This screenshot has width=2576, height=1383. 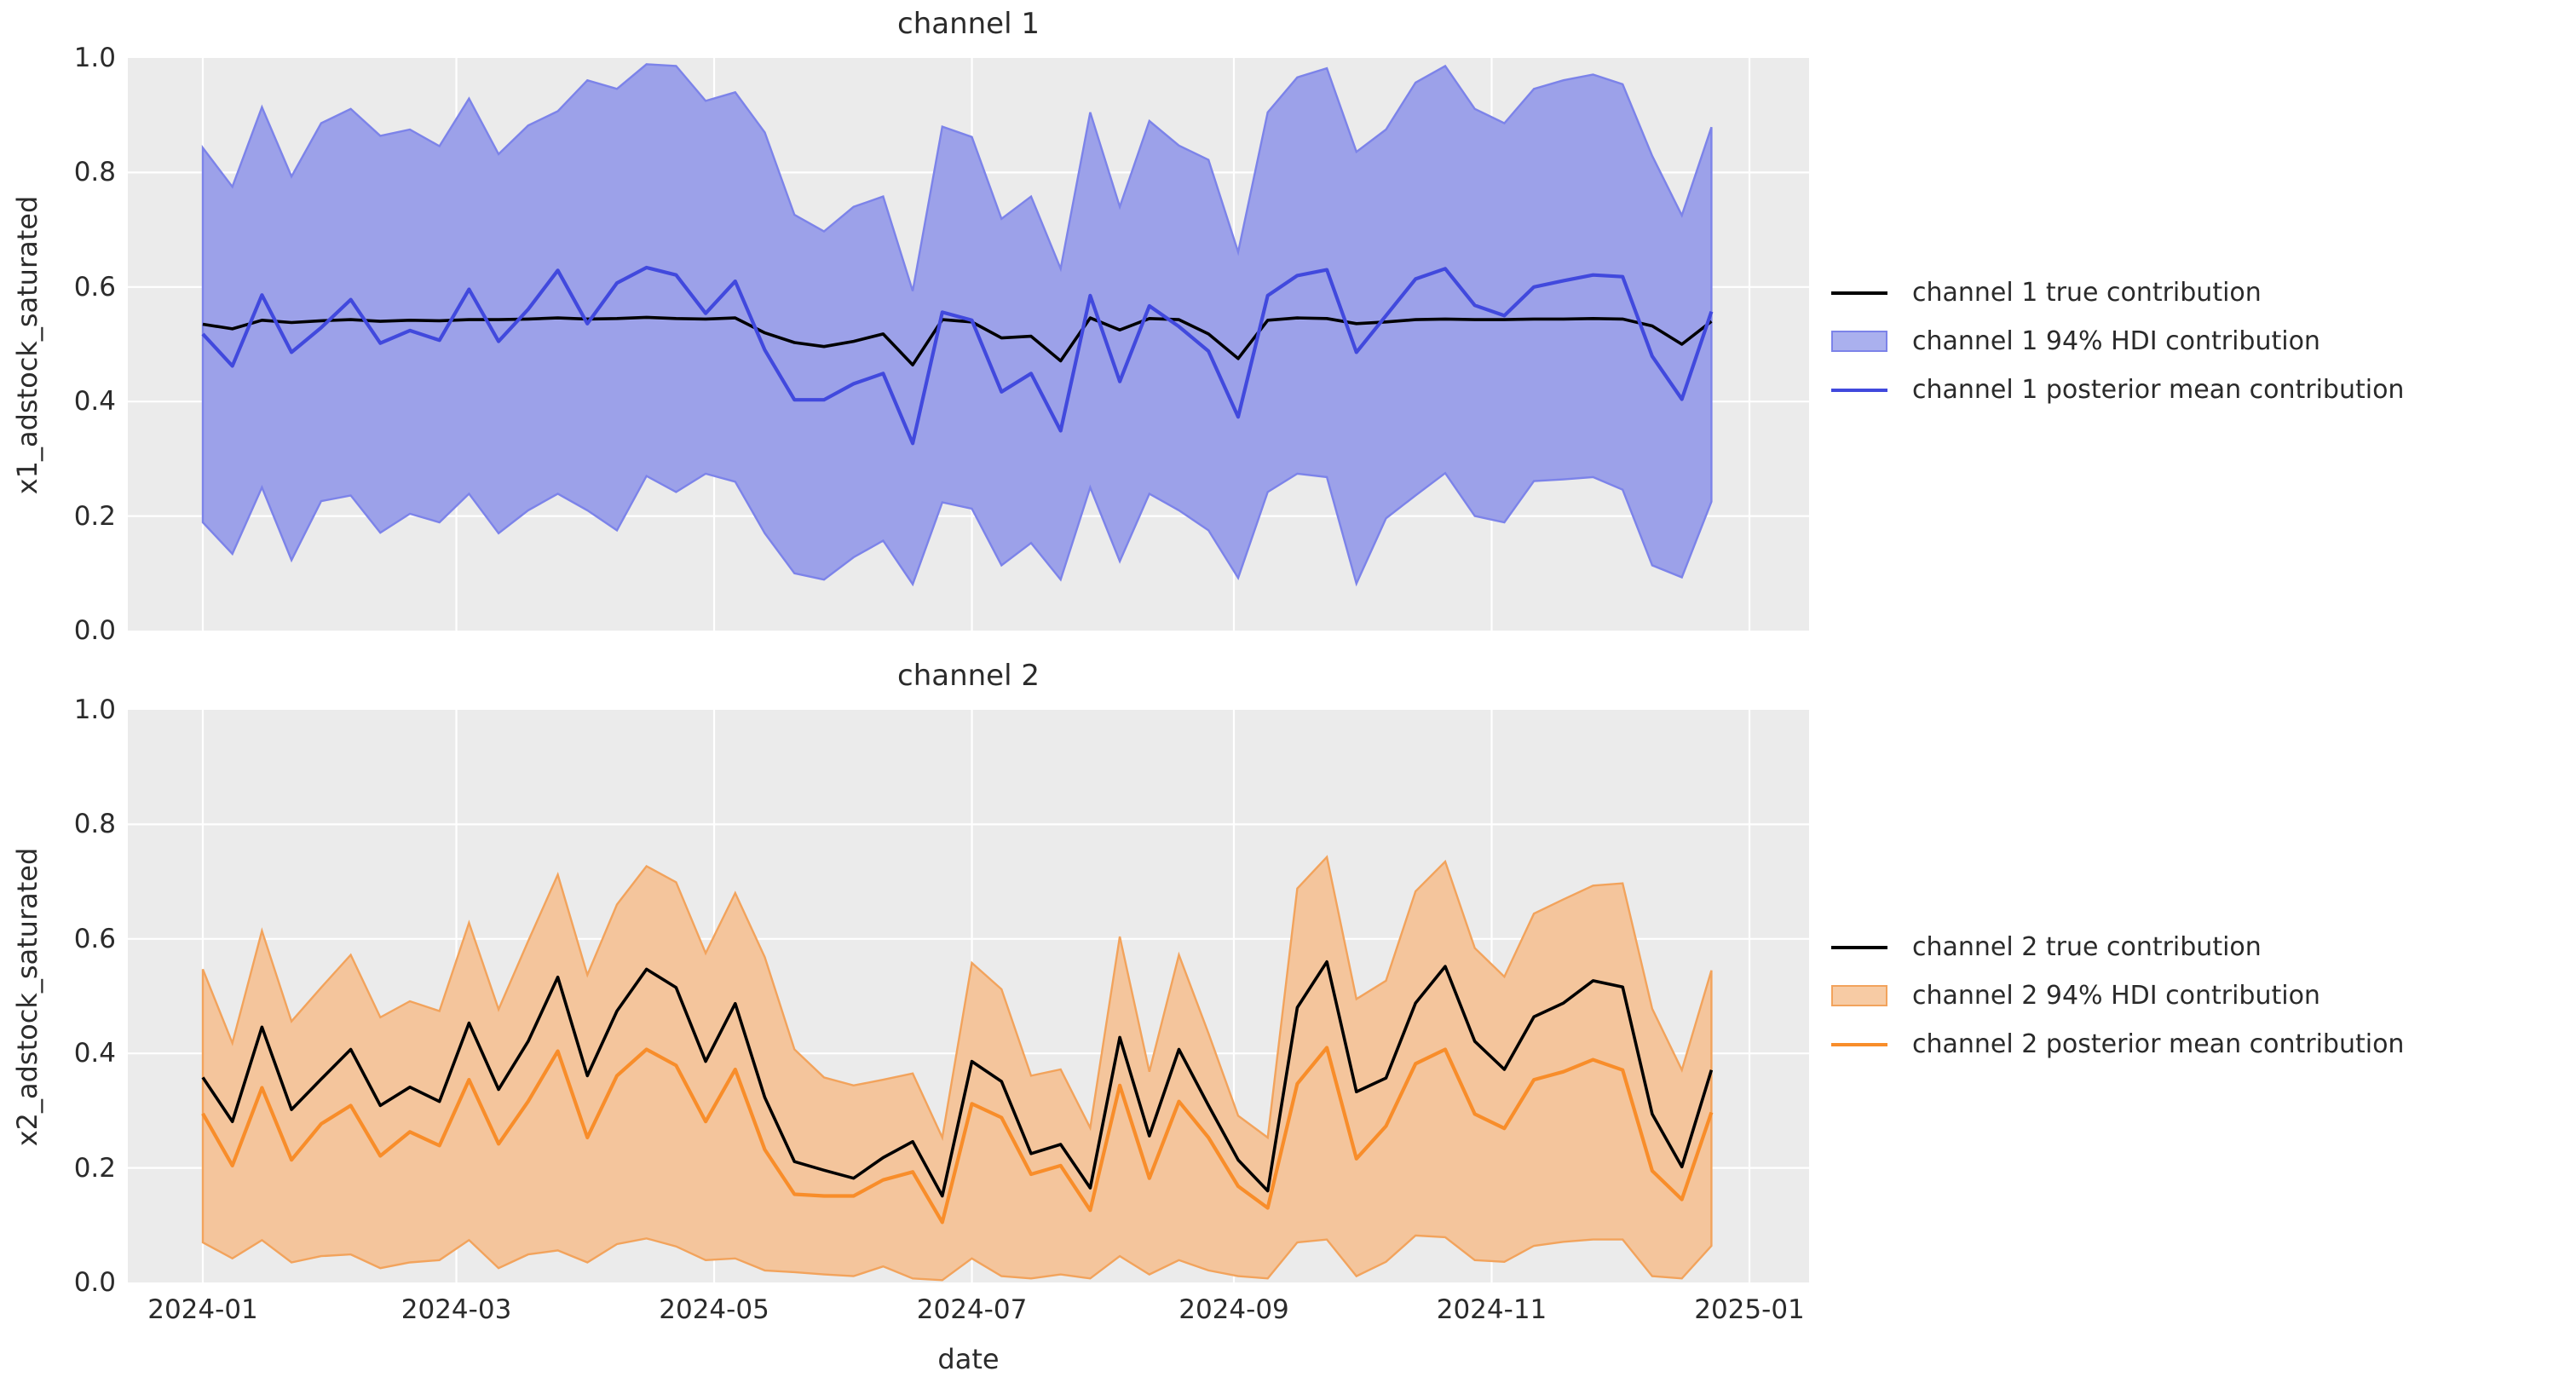 I want to click on legend-entry: channel 1 posterior mean contribution, so click(x=2117, y=390).